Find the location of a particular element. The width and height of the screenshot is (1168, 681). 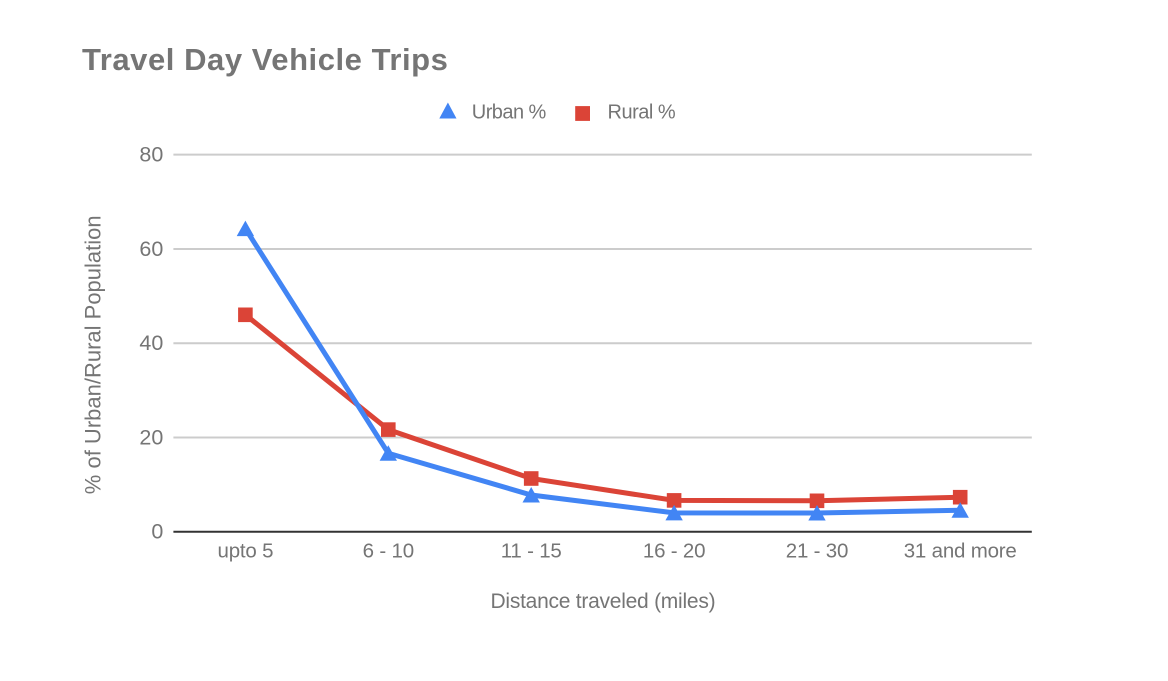

svg-text: upto 5 is located at coordinates (246, 551).